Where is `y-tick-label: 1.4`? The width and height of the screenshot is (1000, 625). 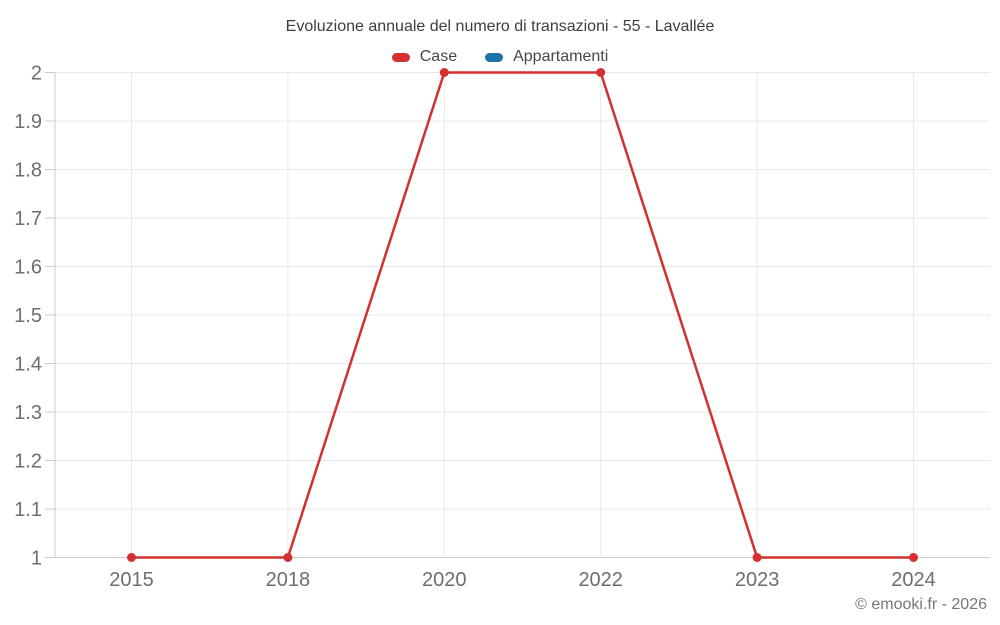 y-tick-label: 1.4 is located at coordinates (28, 365).